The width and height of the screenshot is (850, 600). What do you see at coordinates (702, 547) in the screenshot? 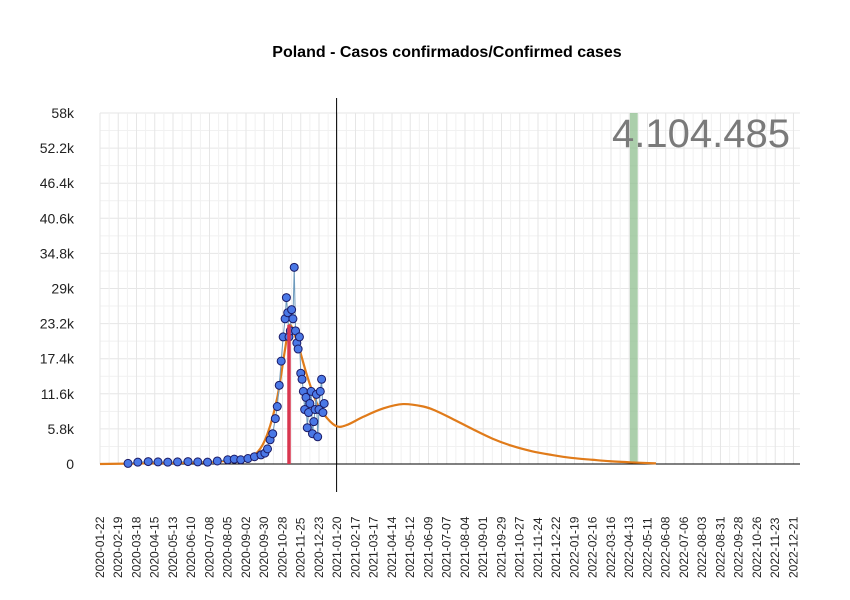
I see `x-tick-label: 2022-08-03` at bounding box center [702, 547].